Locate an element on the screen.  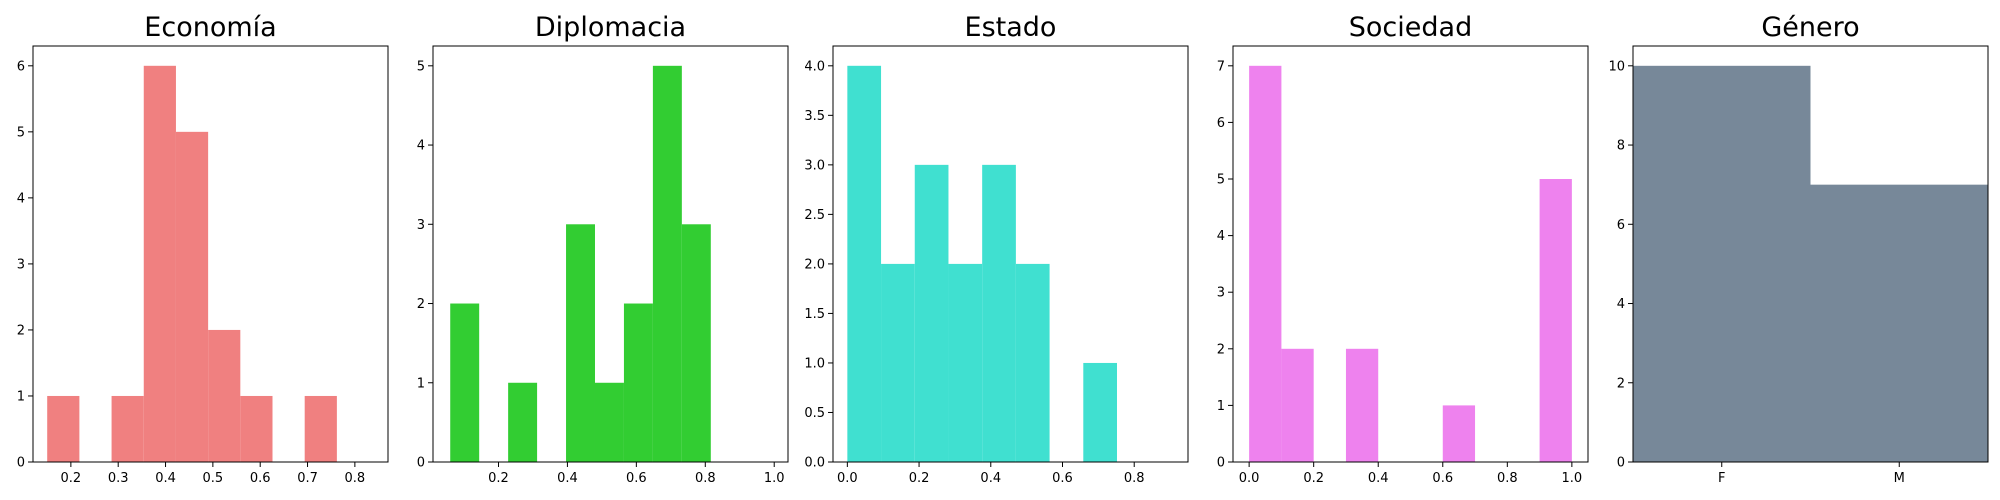
x-tick-label: 0.3 is located at coordinates (118, 478).